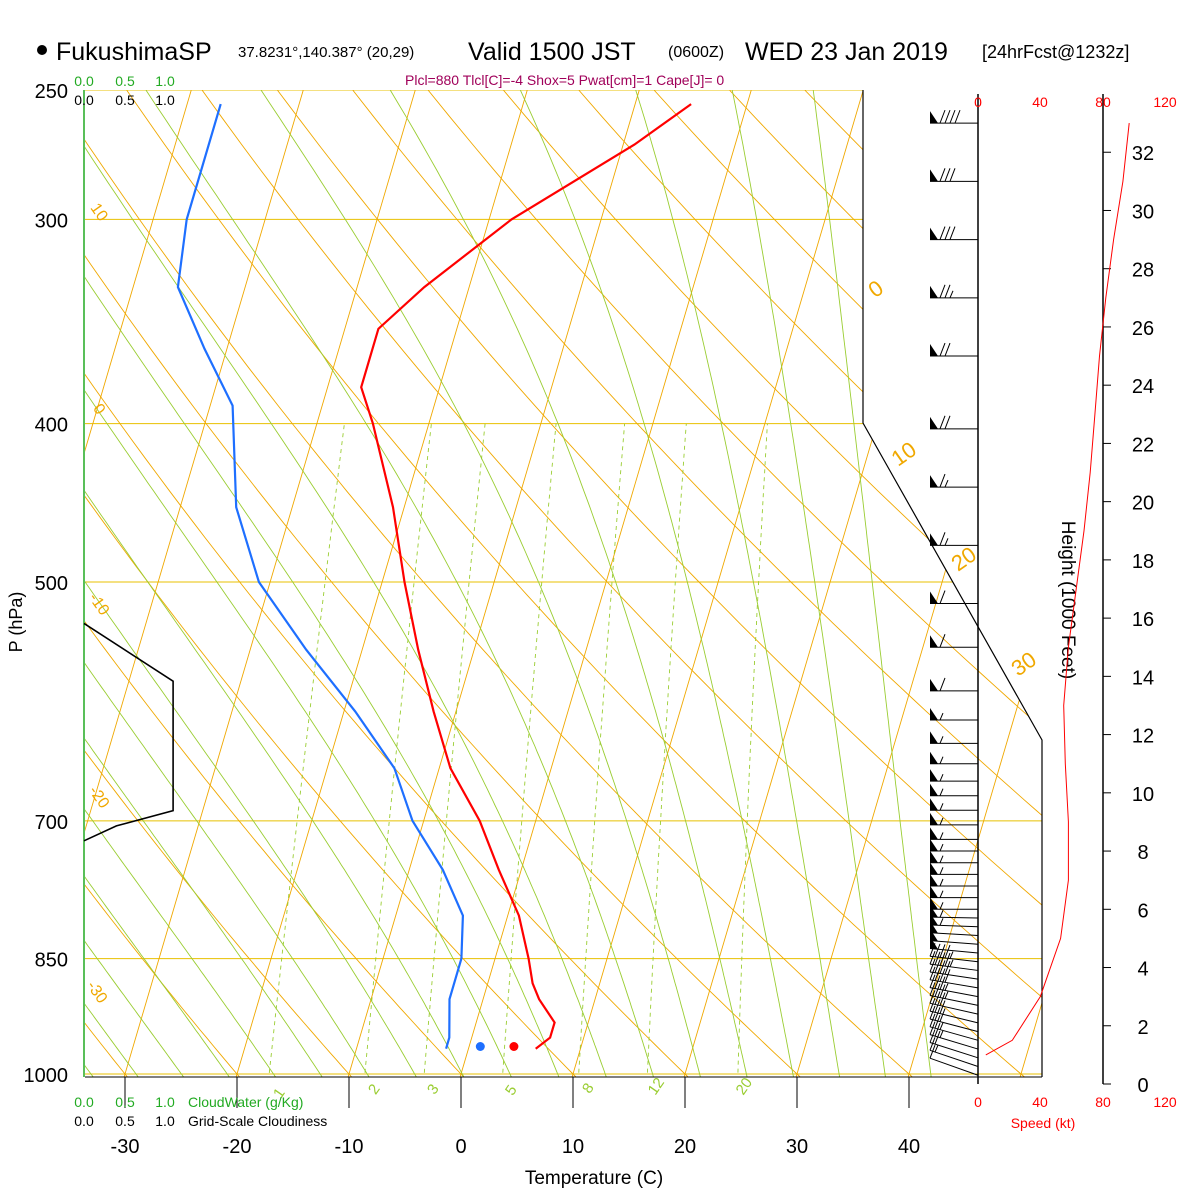  Describe the element at coordinates (952, 583) in the screenshot. I see `plot-border` at that location.